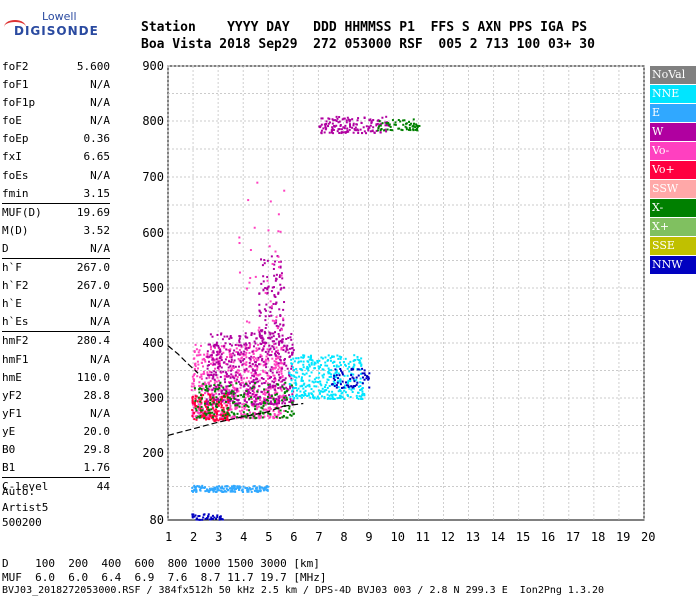 The height and width of the screenshot is (600, 700). What do you see at coordinates (673, 170) in the screenshot?
I see `legend: NoVal NNE E W Vo- Vo+ SSW X- X+ SSE NNW` at bounding box center [673, 170].